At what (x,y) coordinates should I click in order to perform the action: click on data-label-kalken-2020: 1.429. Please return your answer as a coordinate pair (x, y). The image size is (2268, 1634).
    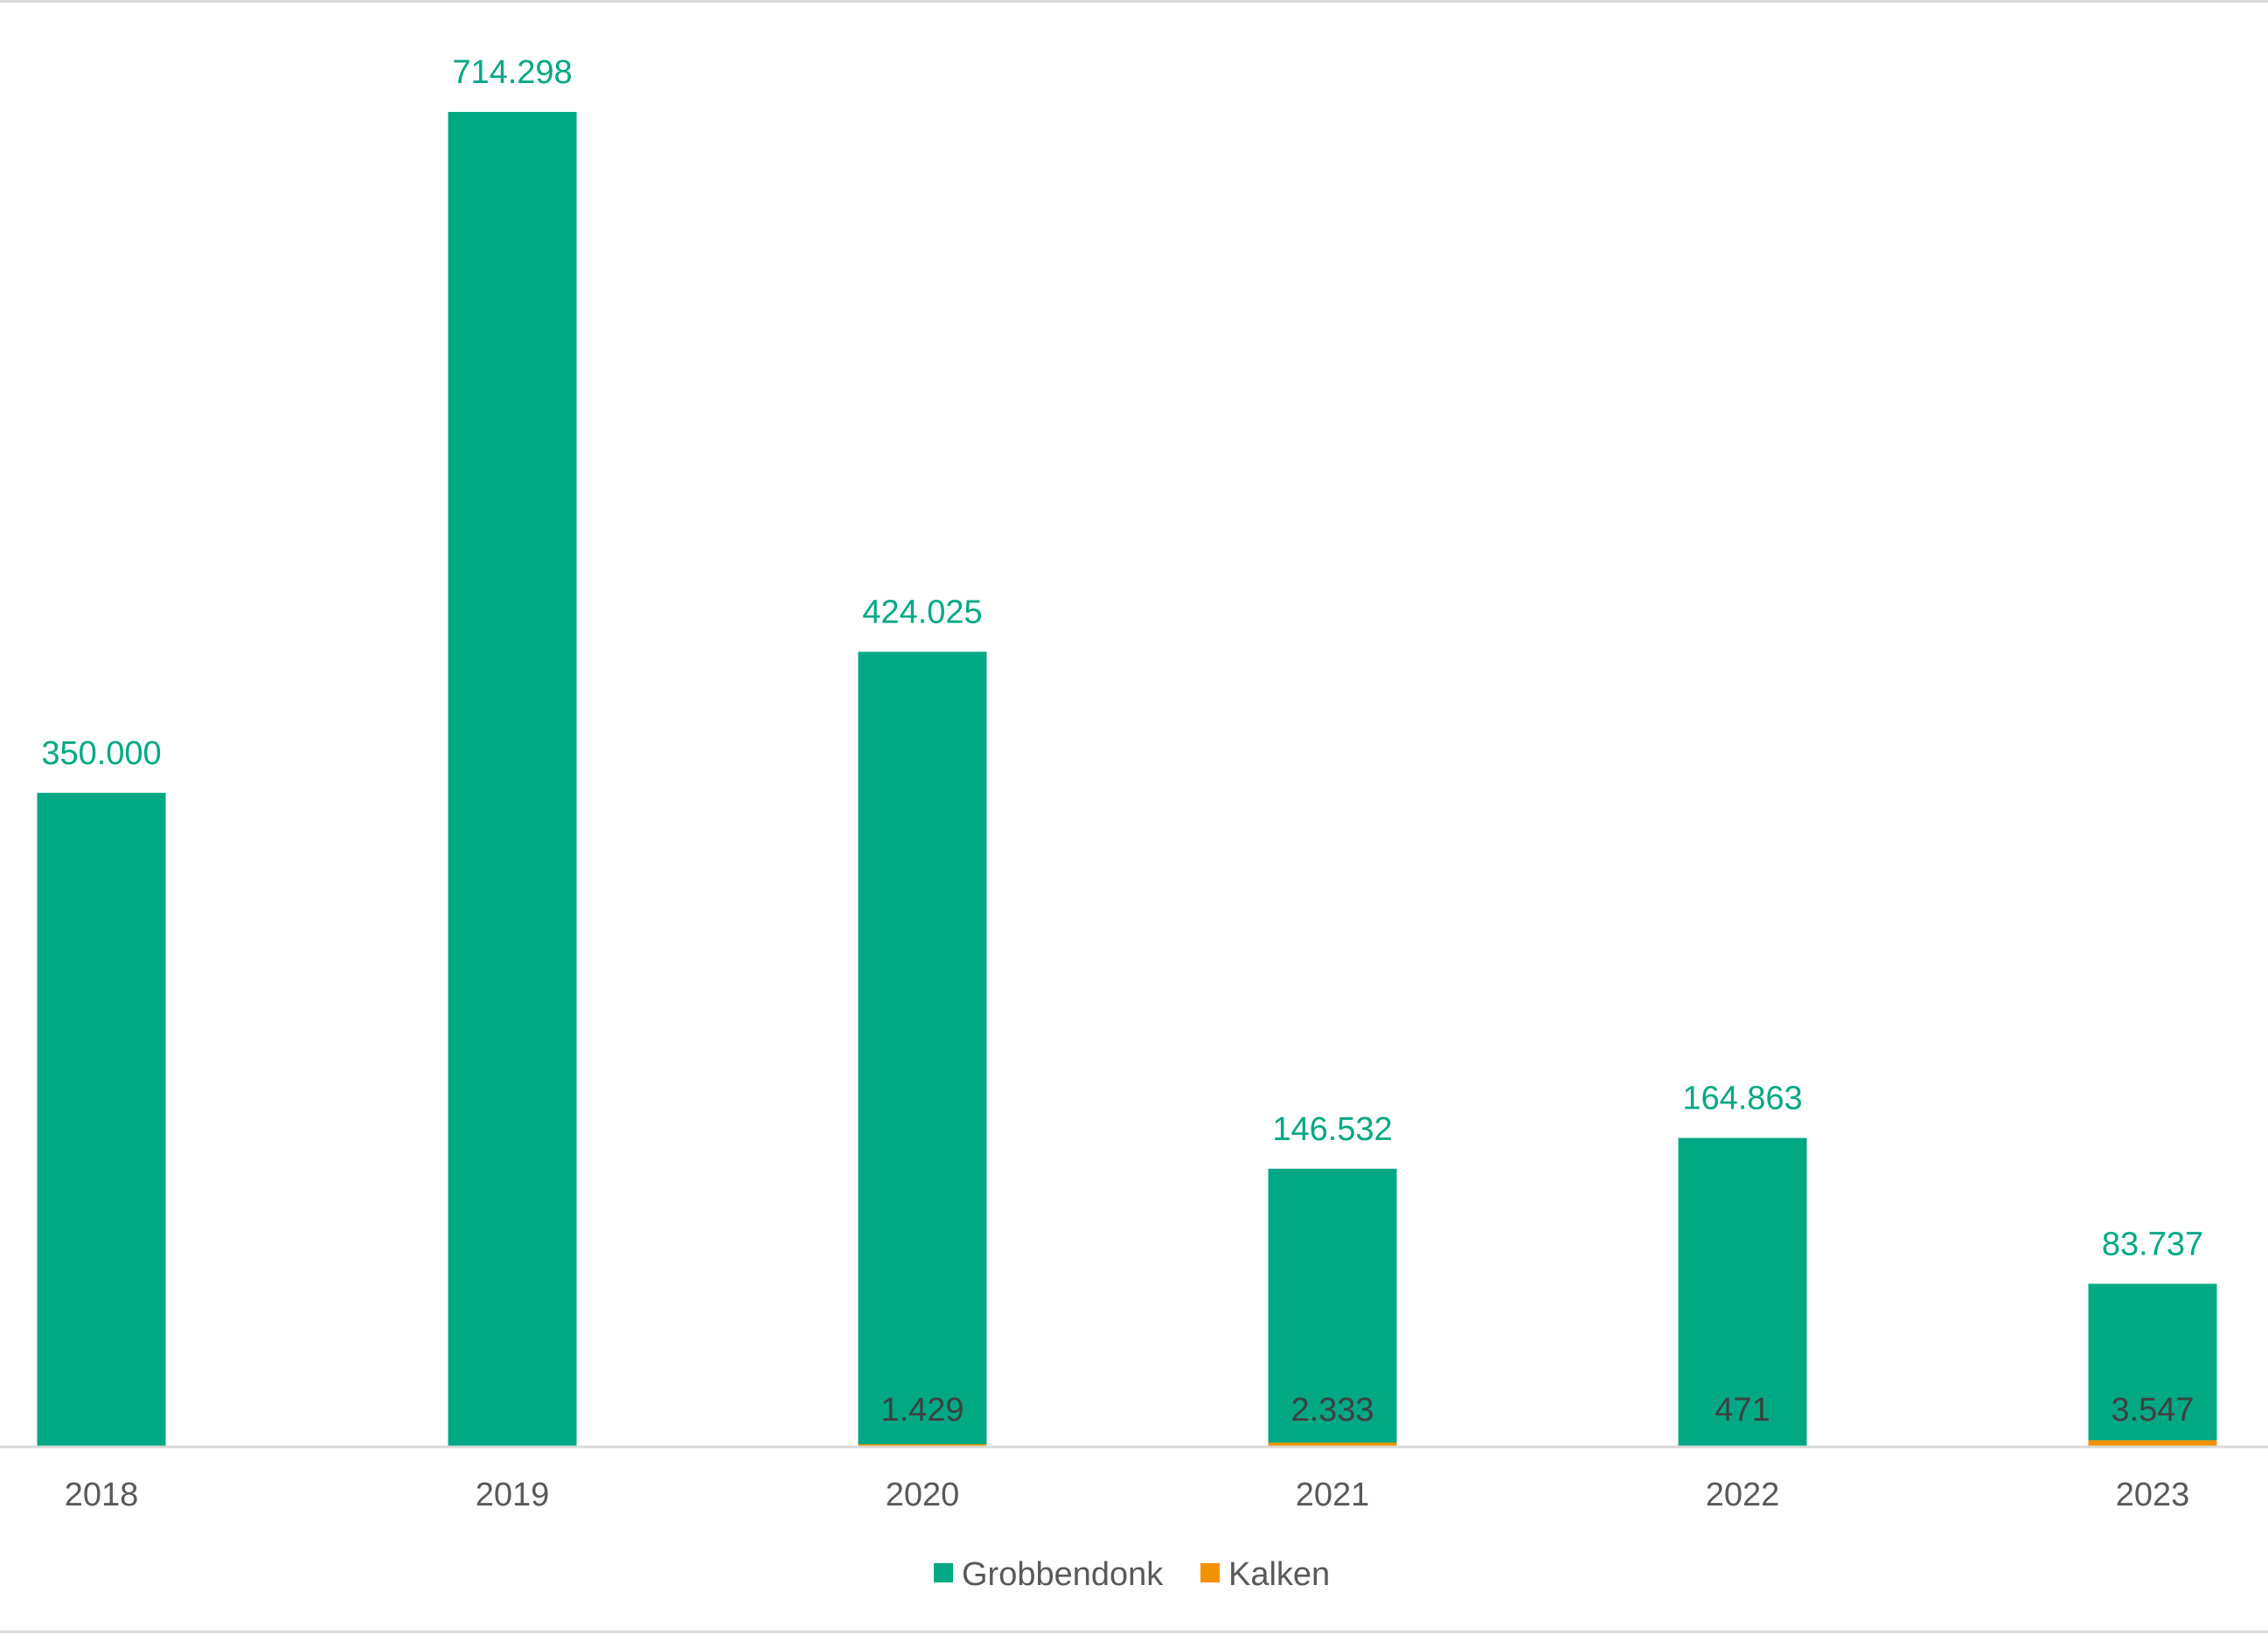
    Looking at the image, I should click on (922, 1410).